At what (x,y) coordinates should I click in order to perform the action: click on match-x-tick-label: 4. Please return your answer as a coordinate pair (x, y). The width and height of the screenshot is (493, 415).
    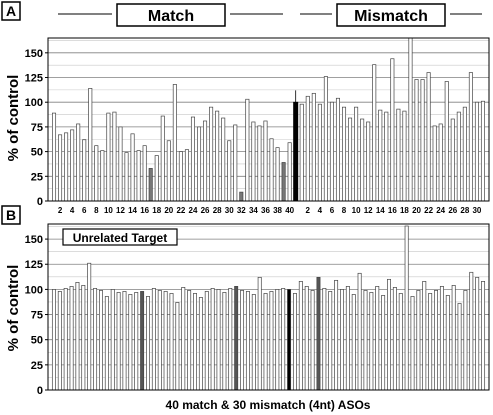
    Looking at the image, I should click on (72, 210).